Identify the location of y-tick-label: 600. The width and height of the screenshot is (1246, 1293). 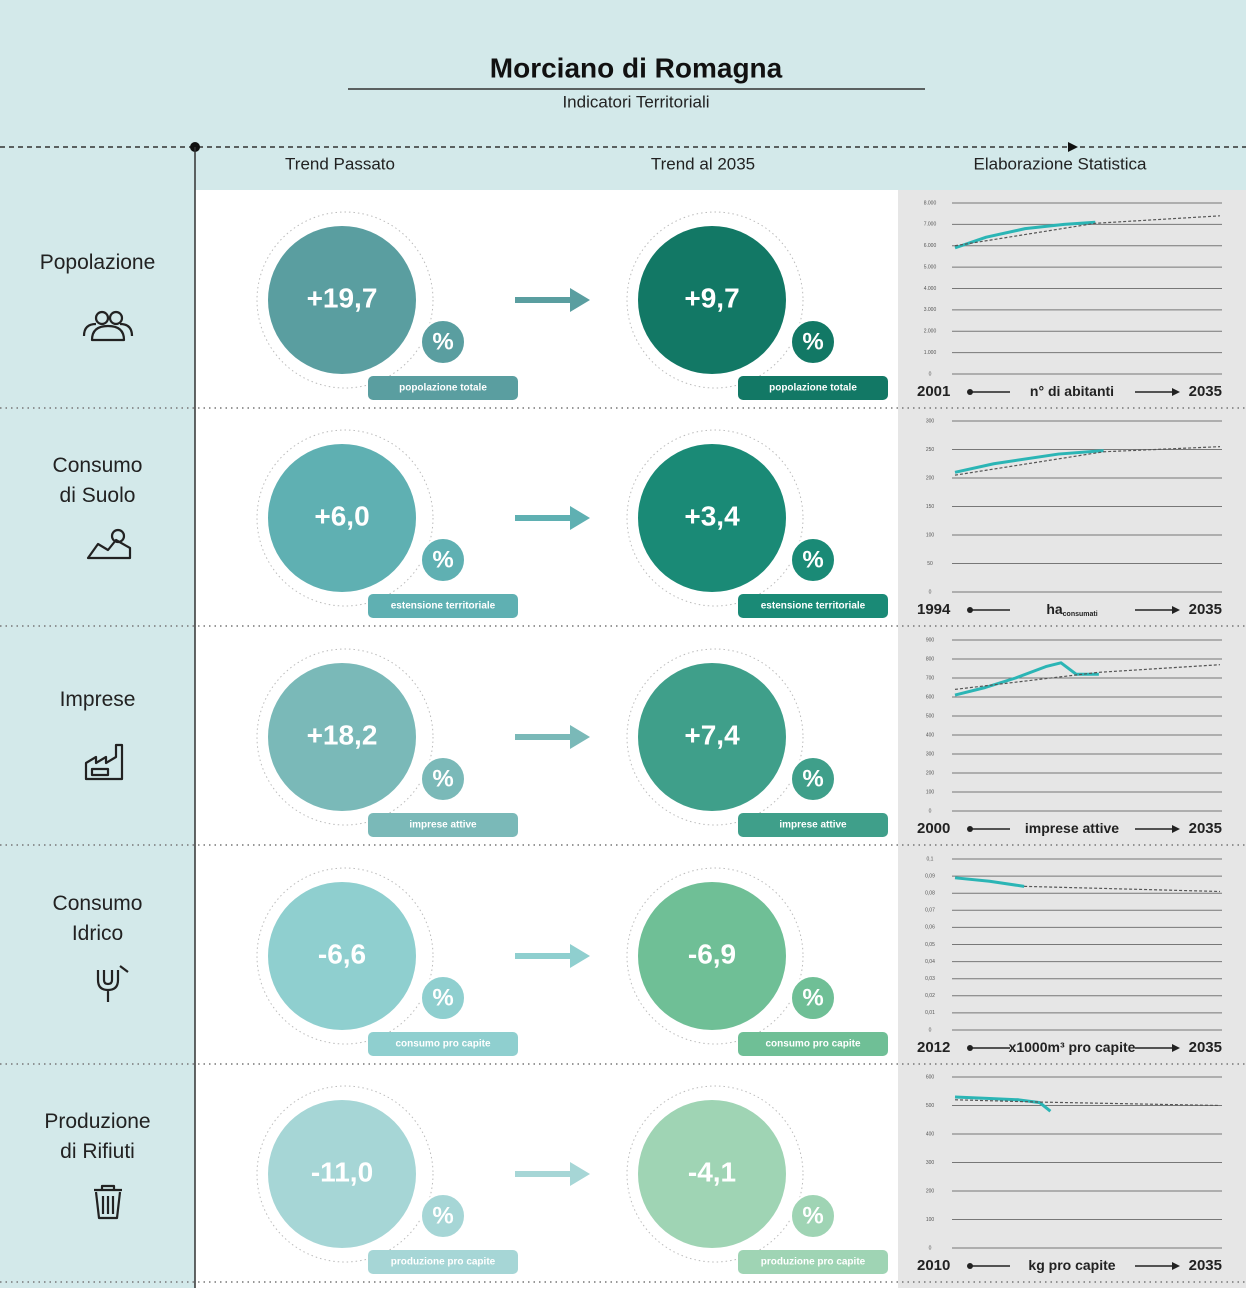
(930, 1077).